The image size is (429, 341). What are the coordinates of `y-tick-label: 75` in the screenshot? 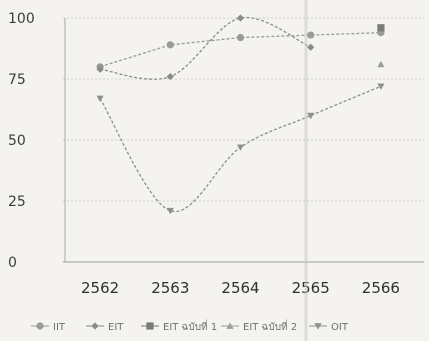 It's located at (17, 80).